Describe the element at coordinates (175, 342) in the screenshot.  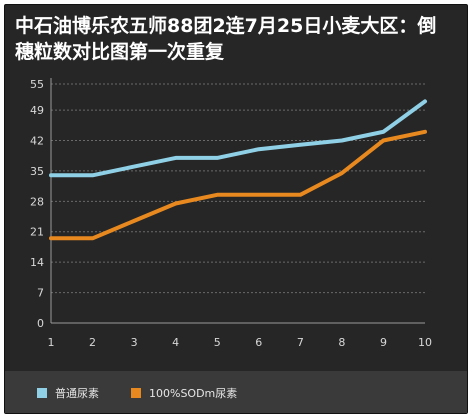
I see `x-tick-label: 4` at that location.